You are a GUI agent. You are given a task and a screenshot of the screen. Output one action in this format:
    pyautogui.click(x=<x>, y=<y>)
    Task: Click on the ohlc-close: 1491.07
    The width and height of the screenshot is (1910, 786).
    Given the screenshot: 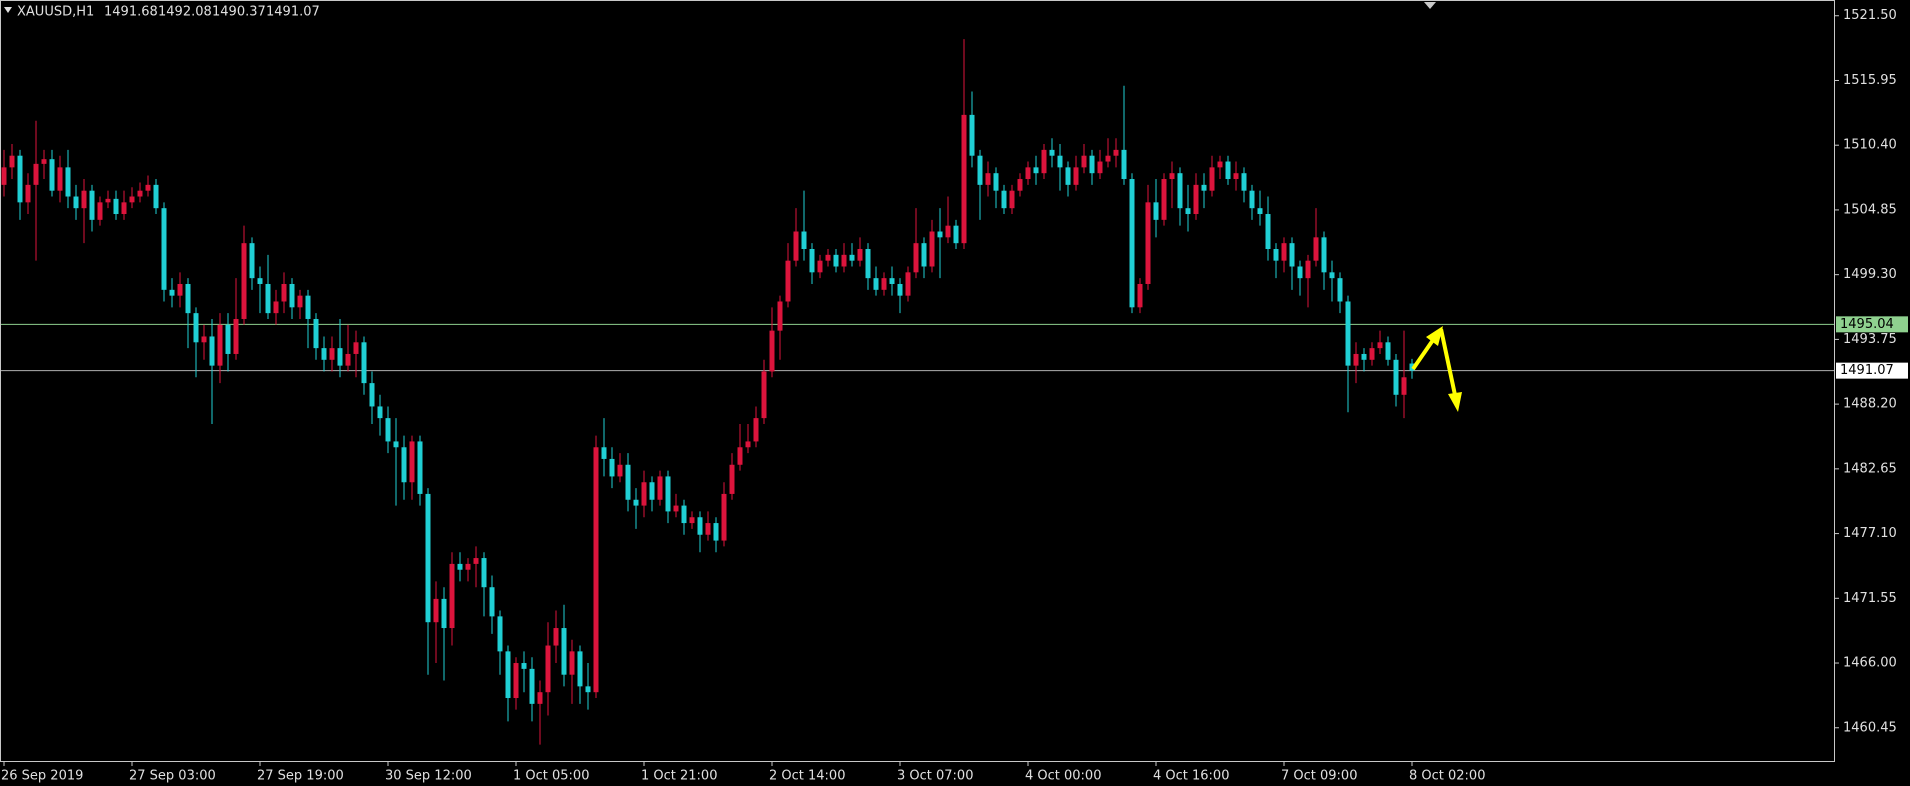 What is the action you would take?
    pyautogui.click(x=293, y=12)
    